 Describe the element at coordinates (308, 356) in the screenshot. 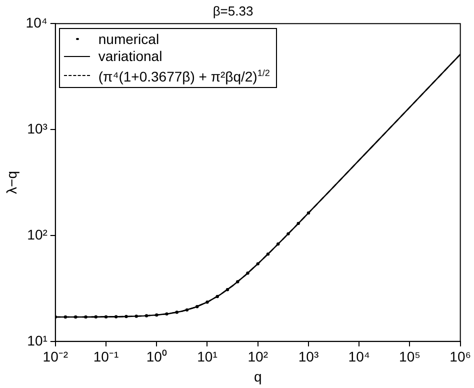

I see `x-tick-label: 10³` at that location.